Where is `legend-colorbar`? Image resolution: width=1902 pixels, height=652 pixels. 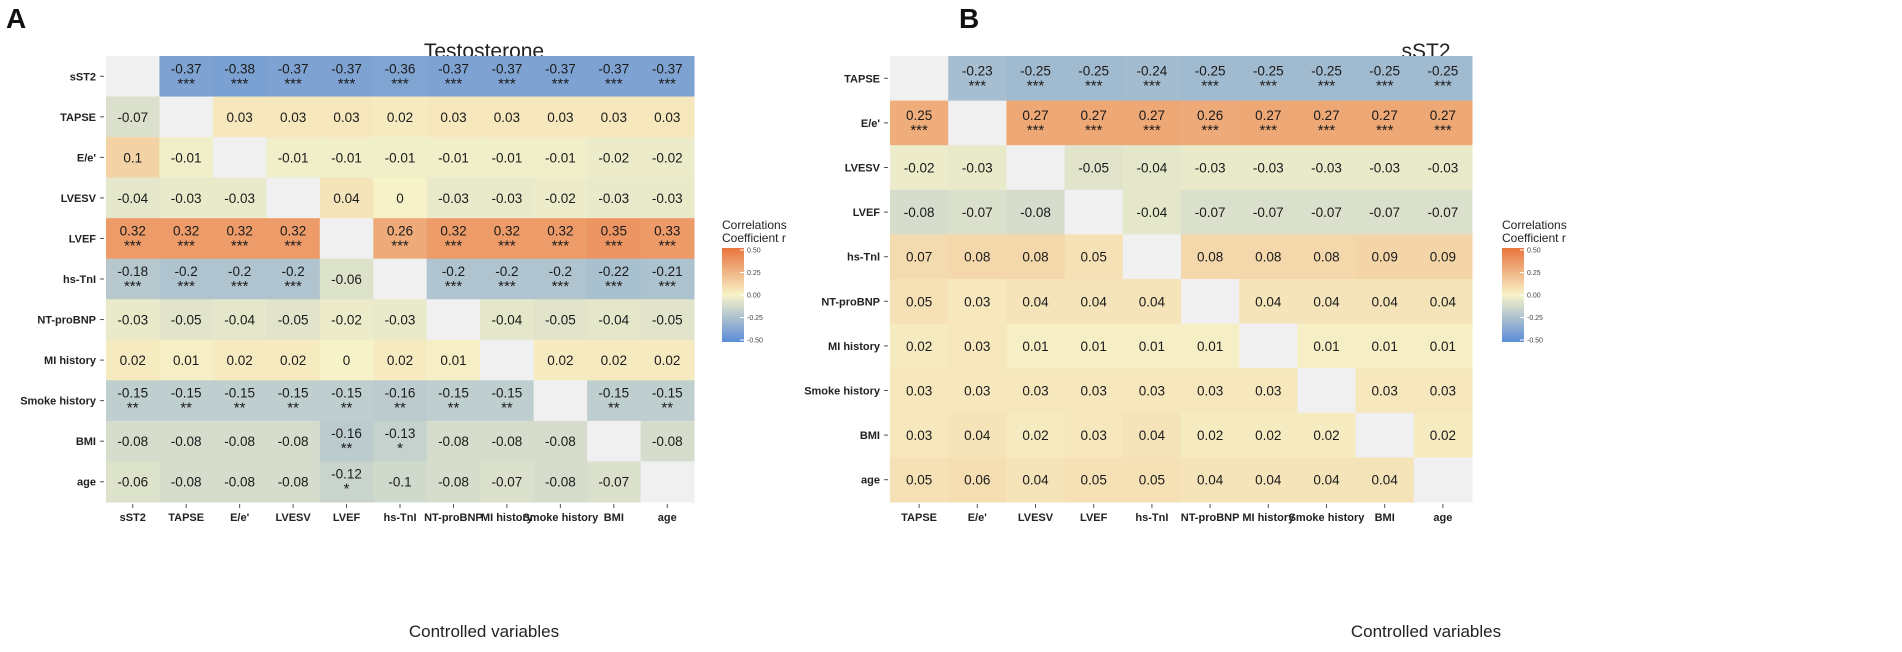 legend-colorbar is located at coordinates (1513, 295).